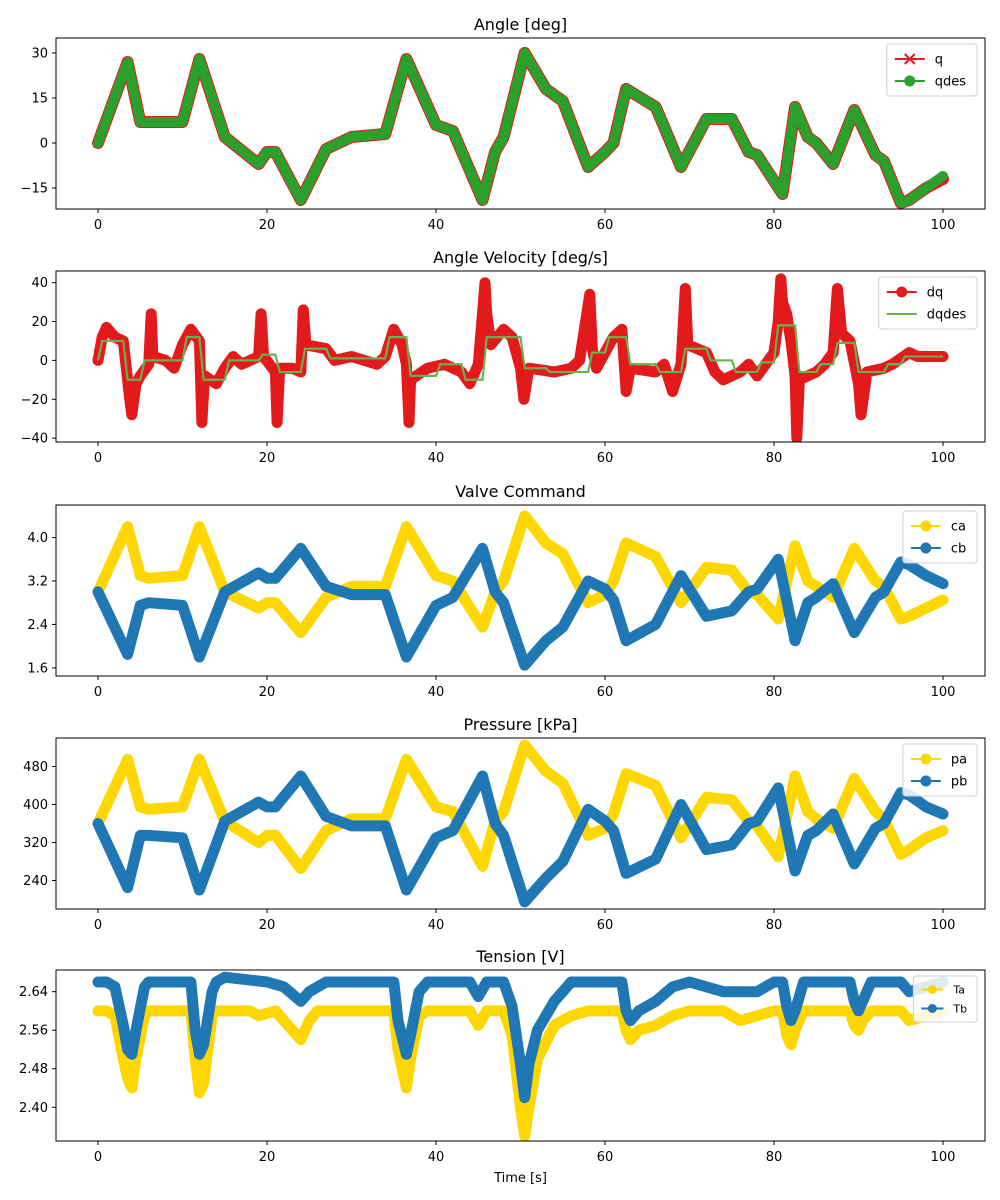 Image resolution: width=1000 pixels, height=1200 pixels. What do you see at coordinates (774, 692) in the screenshot?
I see `x-tick-label-2-4: 80` at bounding box center [774, 692].